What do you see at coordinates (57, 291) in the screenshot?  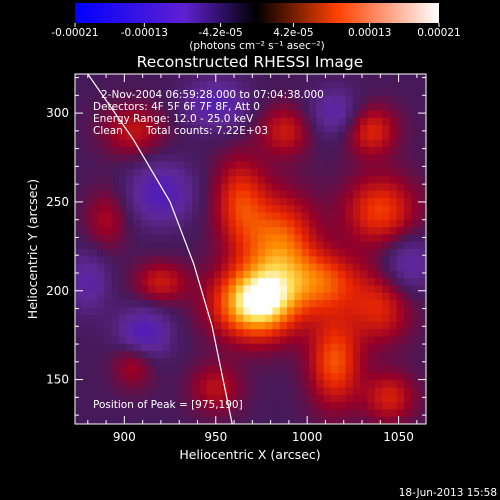 I see `y-tick-label: 200` at bounding box center [57, 291].